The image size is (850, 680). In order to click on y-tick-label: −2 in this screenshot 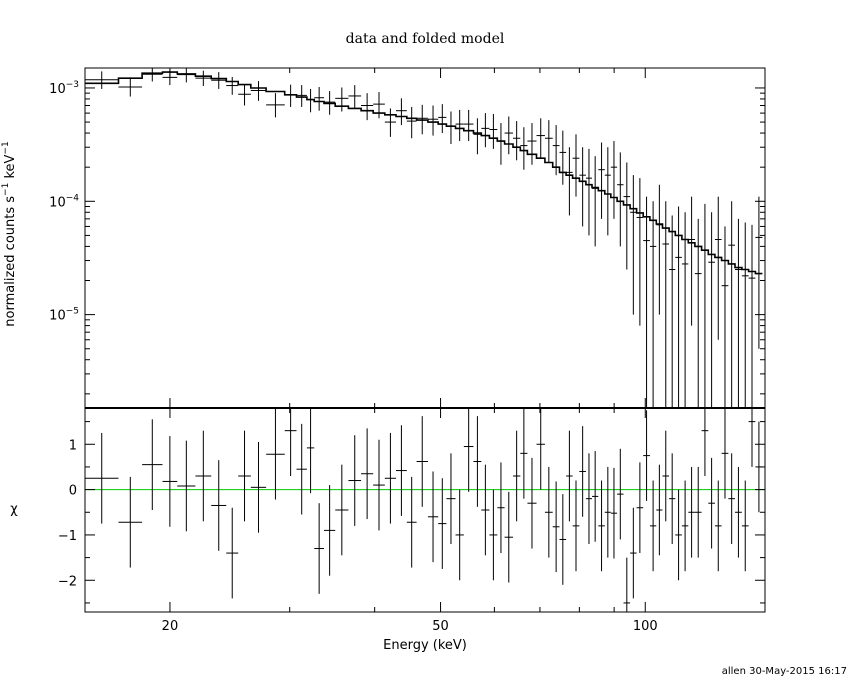, I will do `click(67, 581)`.